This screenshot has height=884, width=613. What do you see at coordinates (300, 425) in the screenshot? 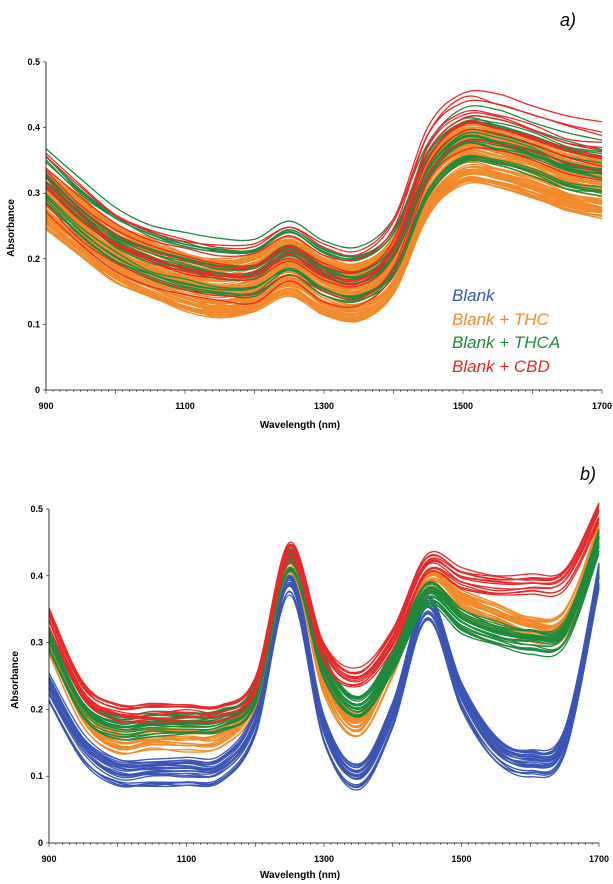
I see `panel-a-xlabel: Wavelength (nm)` at bounding box center [300, 425].